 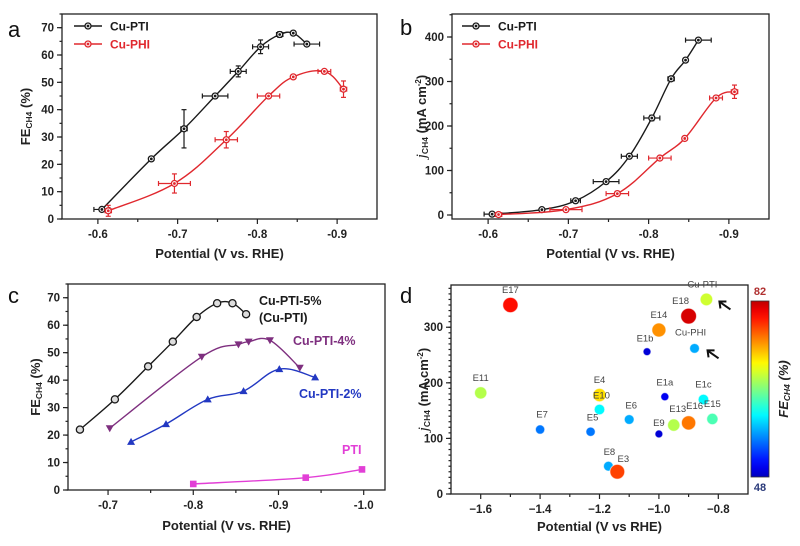 I want to click on colorbar-title: FECH4 (%), so click(x=784, y=388).